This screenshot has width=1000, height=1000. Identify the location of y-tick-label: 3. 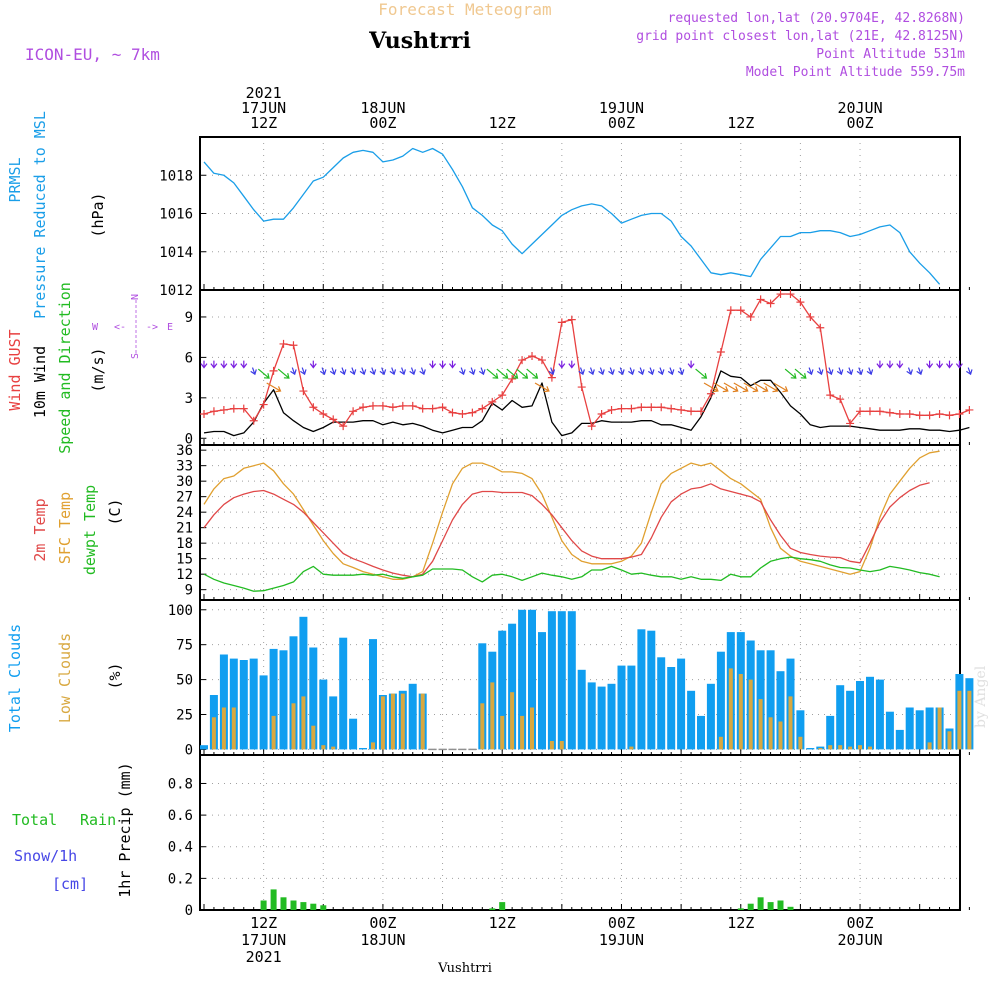
(189, 399).